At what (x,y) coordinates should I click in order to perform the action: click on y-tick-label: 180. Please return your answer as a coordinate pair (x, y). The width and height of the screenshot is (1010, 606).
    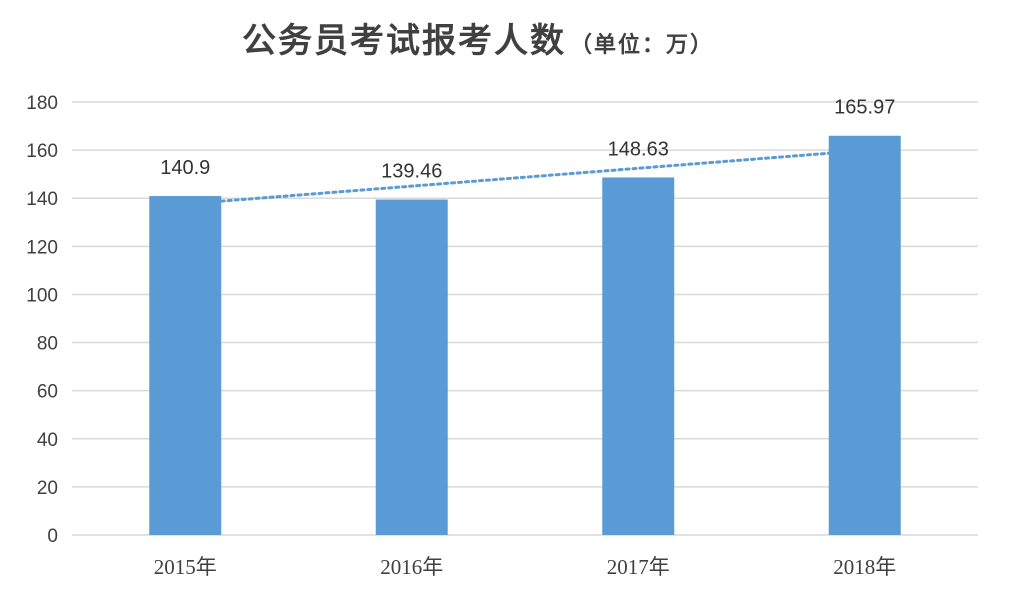
    Looking at the image, I should click on (42, 103).